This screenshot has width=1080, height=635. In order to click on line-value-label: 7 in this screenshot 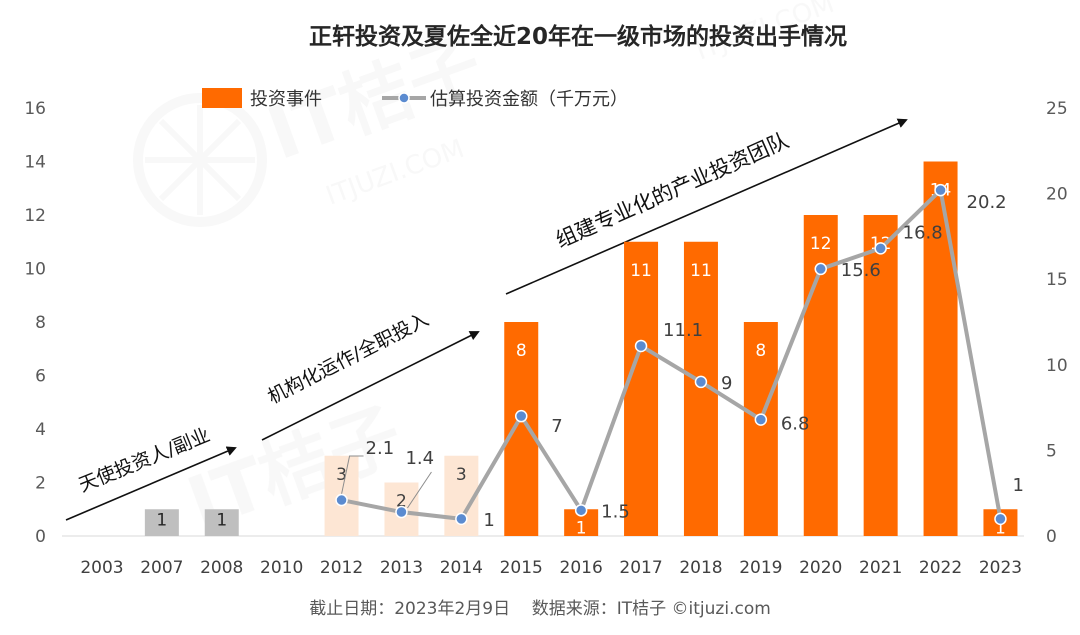, I will do `click(556, 426)`.